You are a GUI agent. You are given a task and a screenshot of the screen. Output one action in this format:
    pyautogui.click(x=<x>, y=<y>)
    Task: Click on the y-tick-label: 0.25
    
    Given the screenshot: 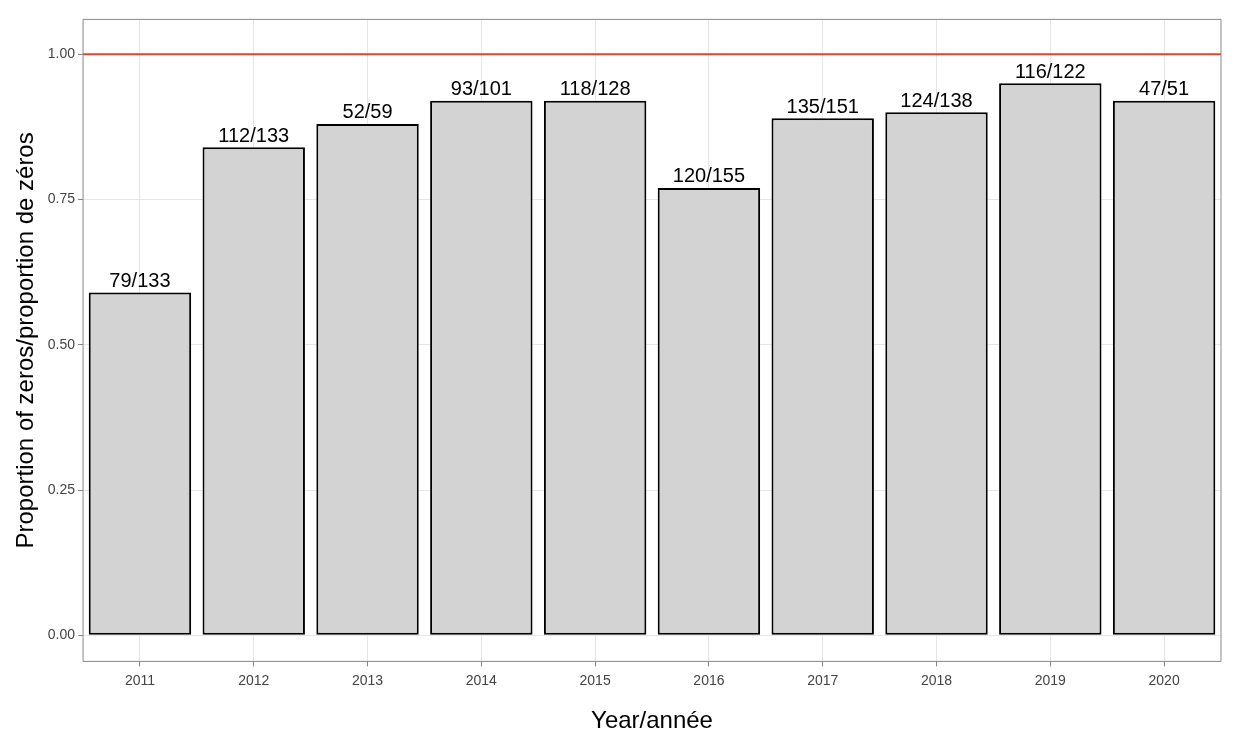 What is the action you would take?
    pyautogui.click(x=61, y=488)
    